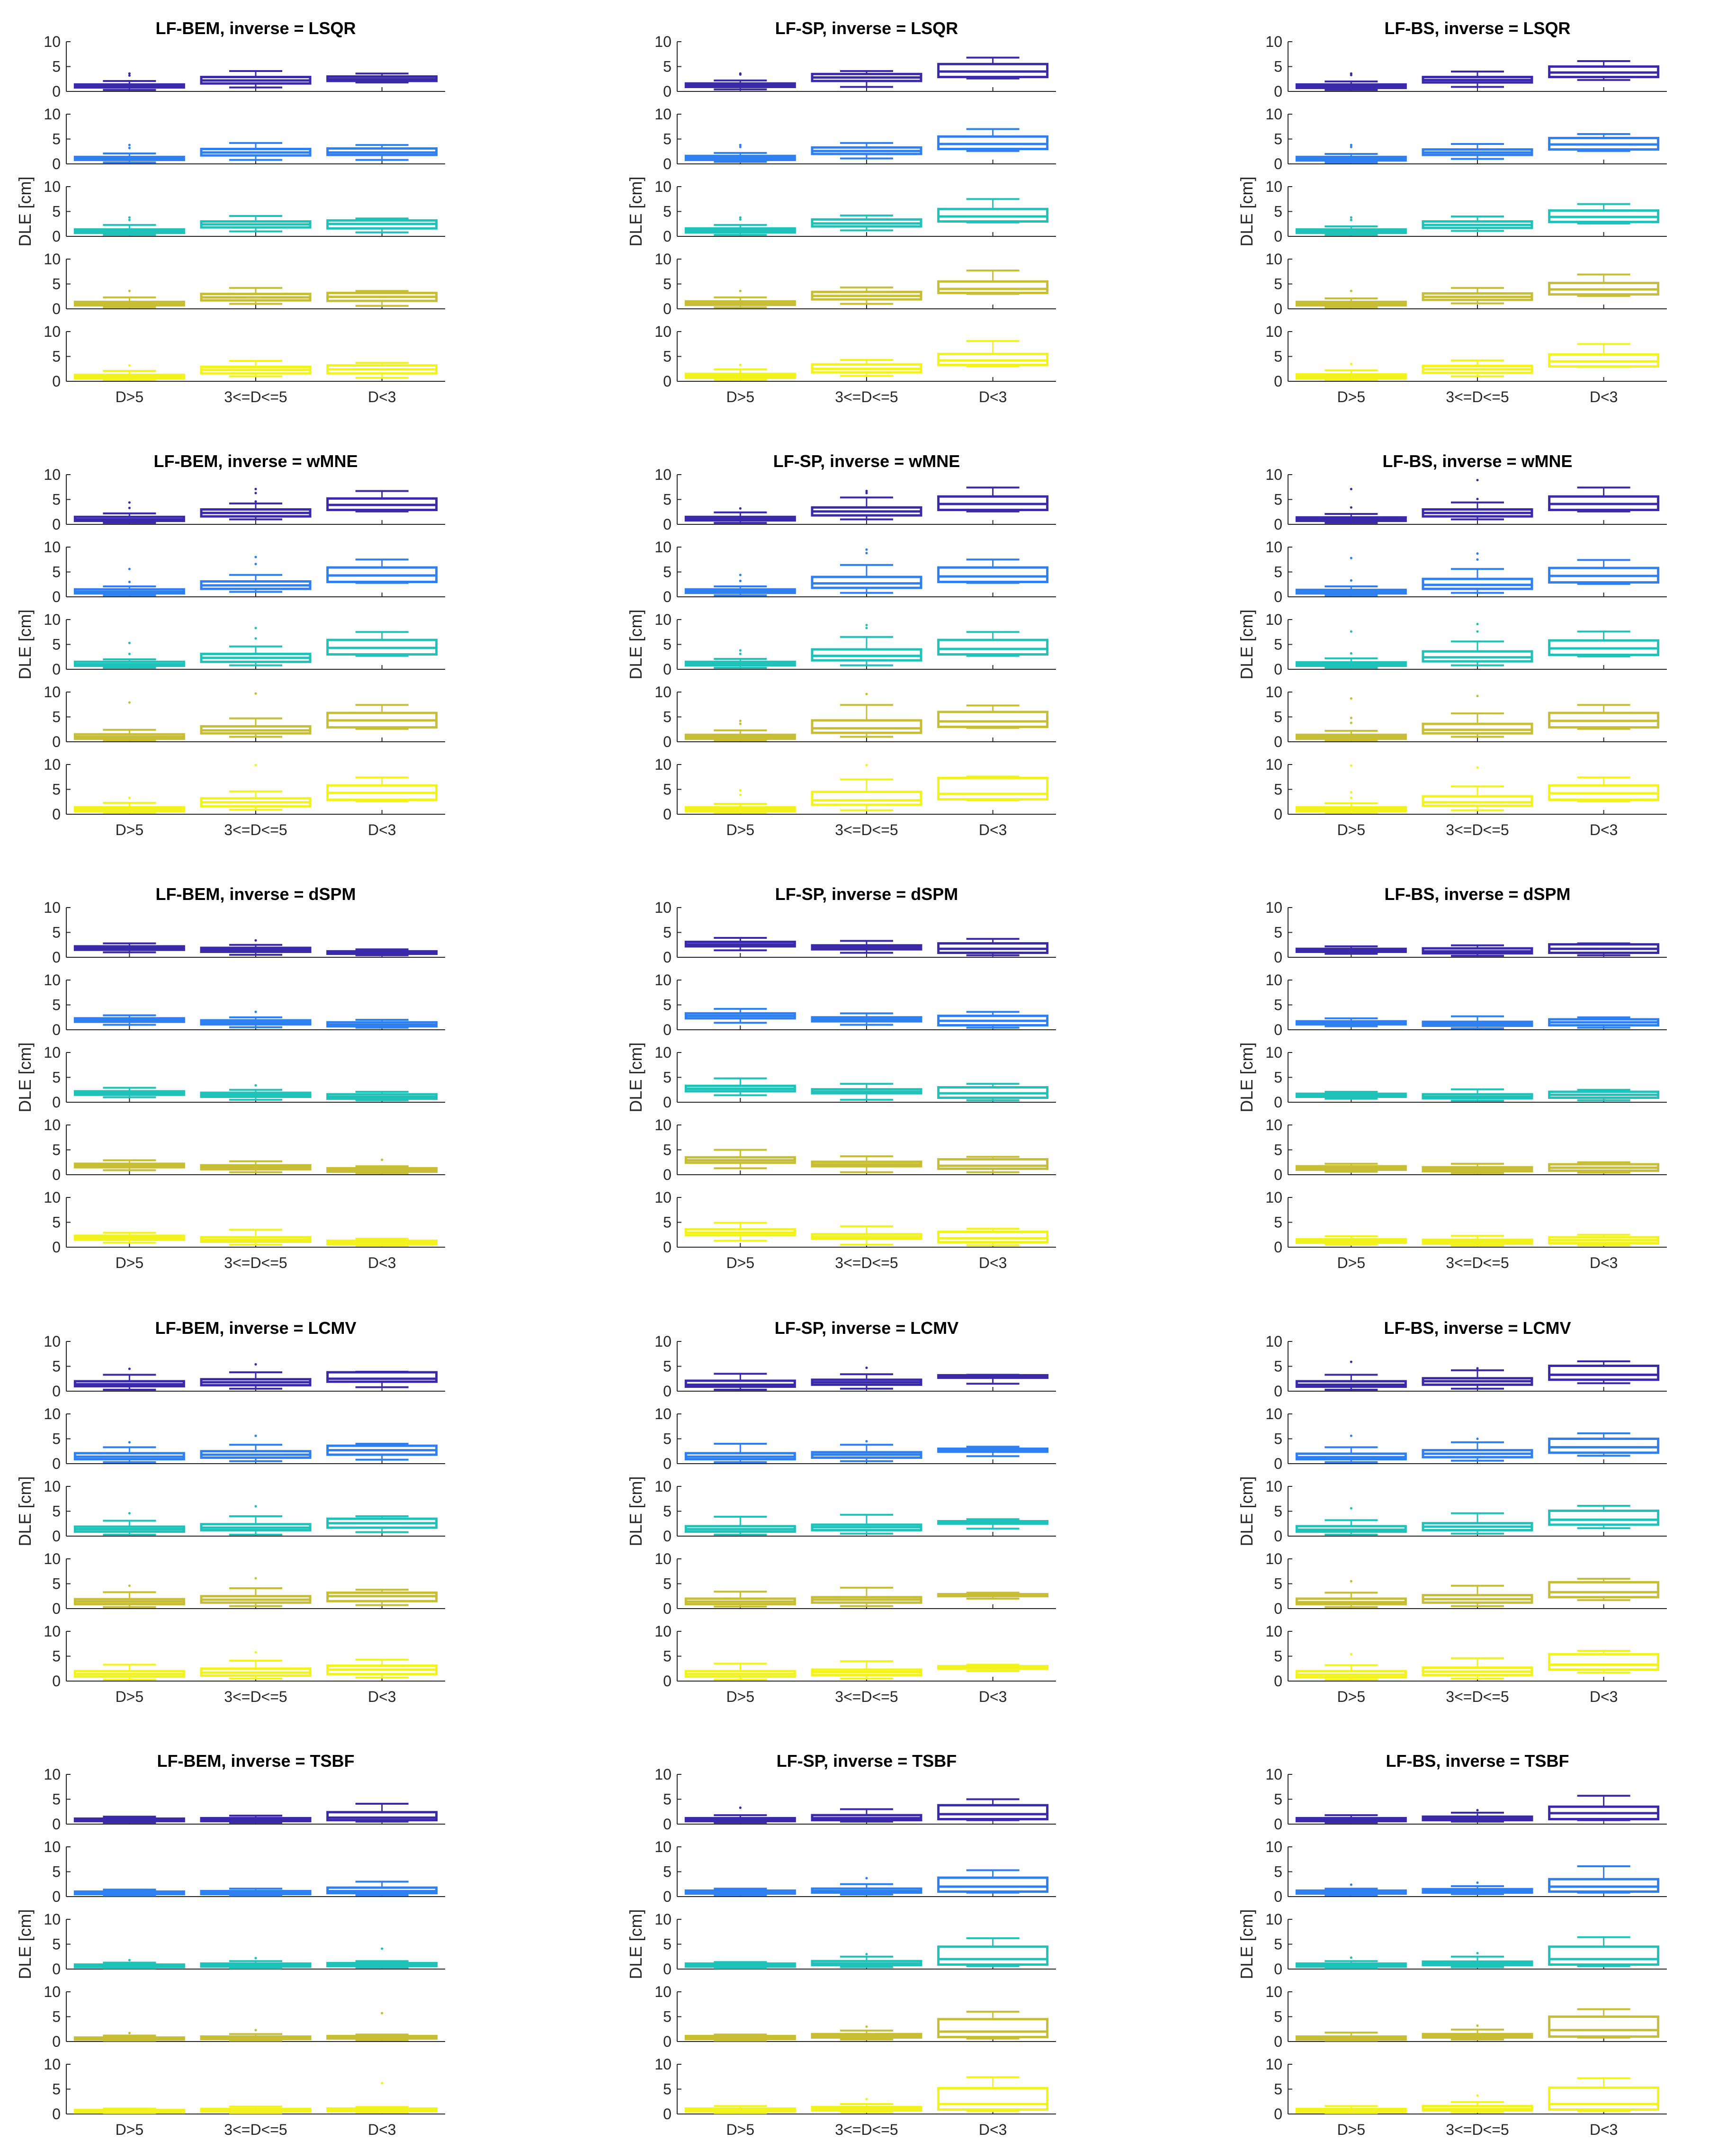  What do you see at coordinates (255, 894) in the screenshot?
I see `panel-title: LF-BEM, inverse = dSPM` at bounding box center [255, 894].